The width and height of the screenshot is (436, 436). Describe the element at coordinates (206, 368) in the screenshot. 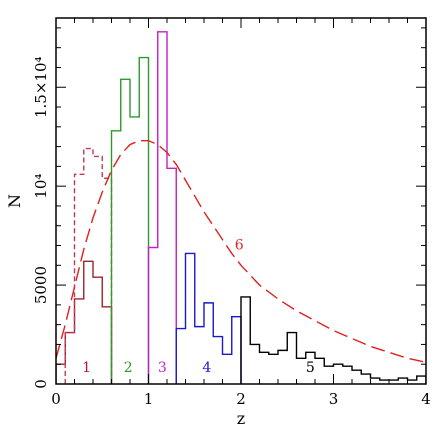

I see `bin-label-4: 4` at that location.